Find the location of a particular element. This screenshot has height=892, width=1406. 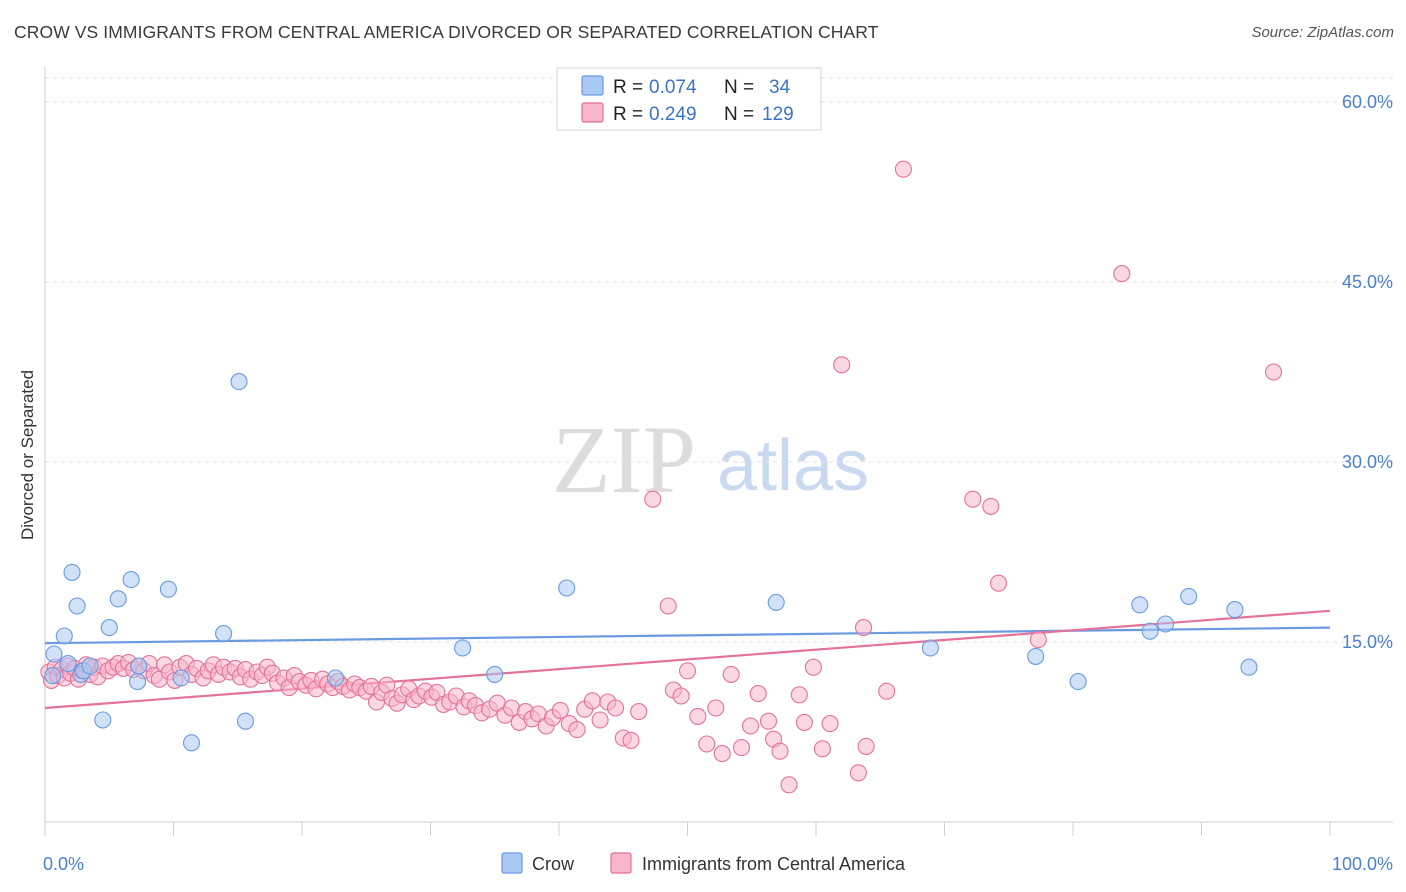

series-legend-label-crow: Crow is located at coordinates (553, 864).